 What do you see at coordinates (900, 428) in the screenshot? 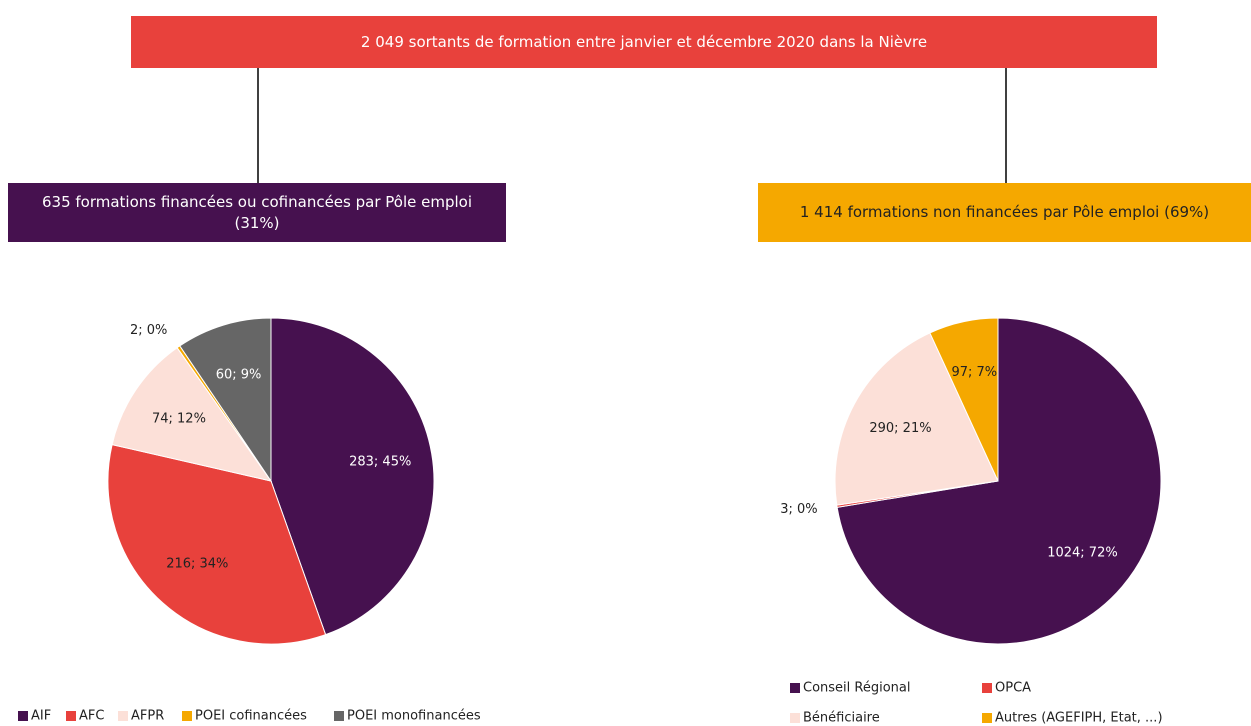
I see `data-label: 290; 21%` at bounding box center [900, 428].